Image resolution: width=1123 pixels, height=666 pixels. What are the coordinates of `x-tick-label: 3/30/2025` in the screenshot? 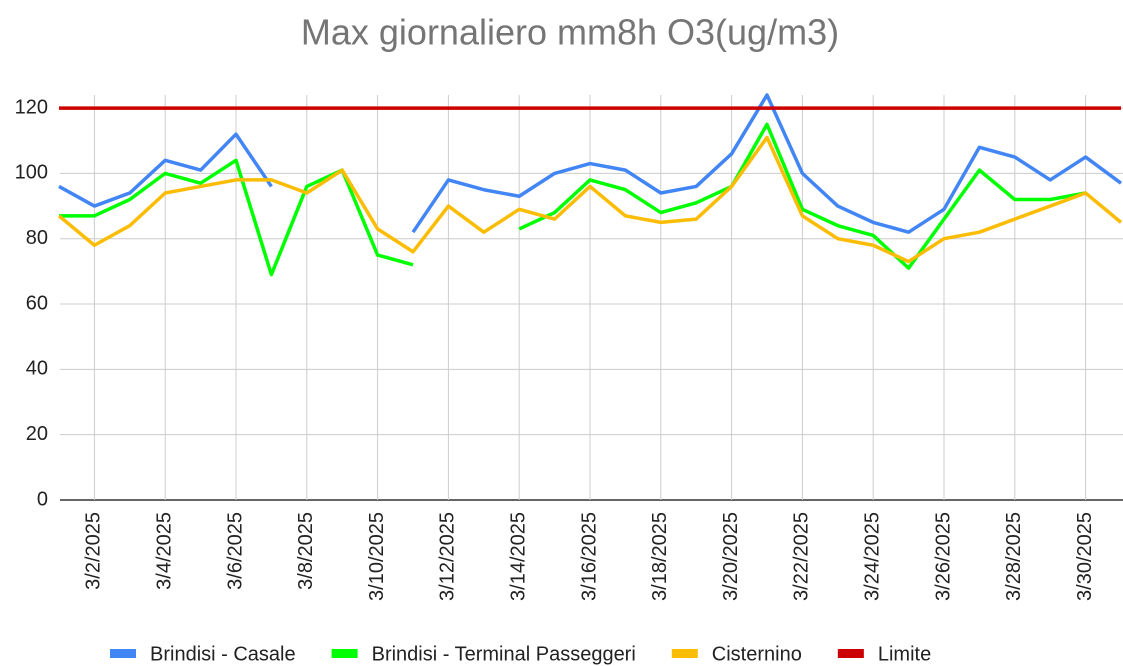 It's located at (1085, 556).